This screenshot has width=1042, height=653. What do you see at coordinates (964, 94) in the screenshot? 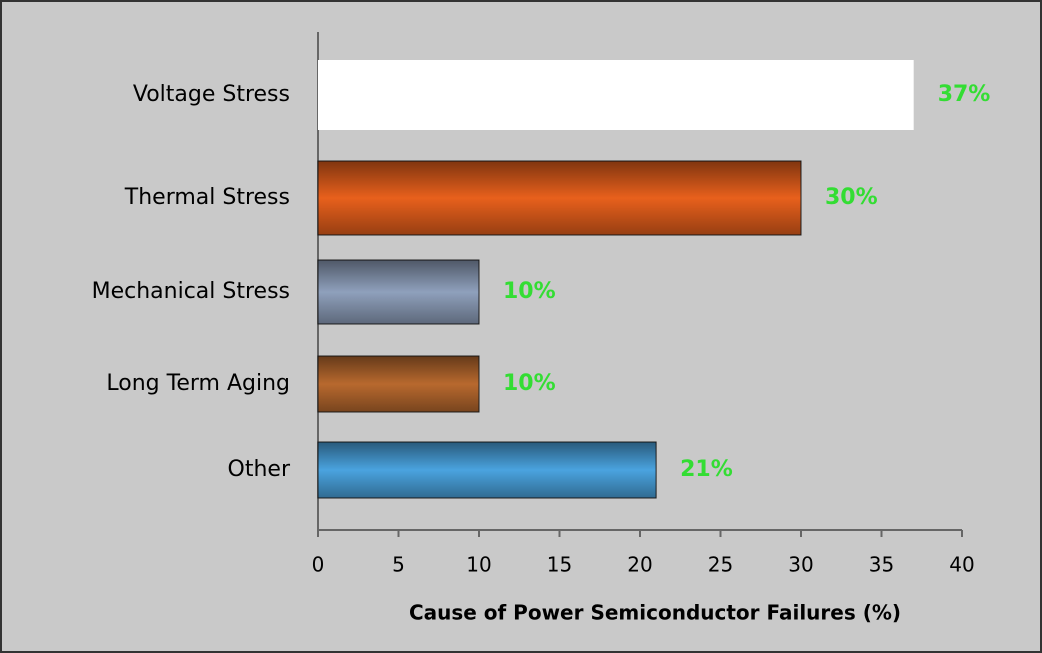
I see `value-label: 37%` at bounding box center [964, 94].